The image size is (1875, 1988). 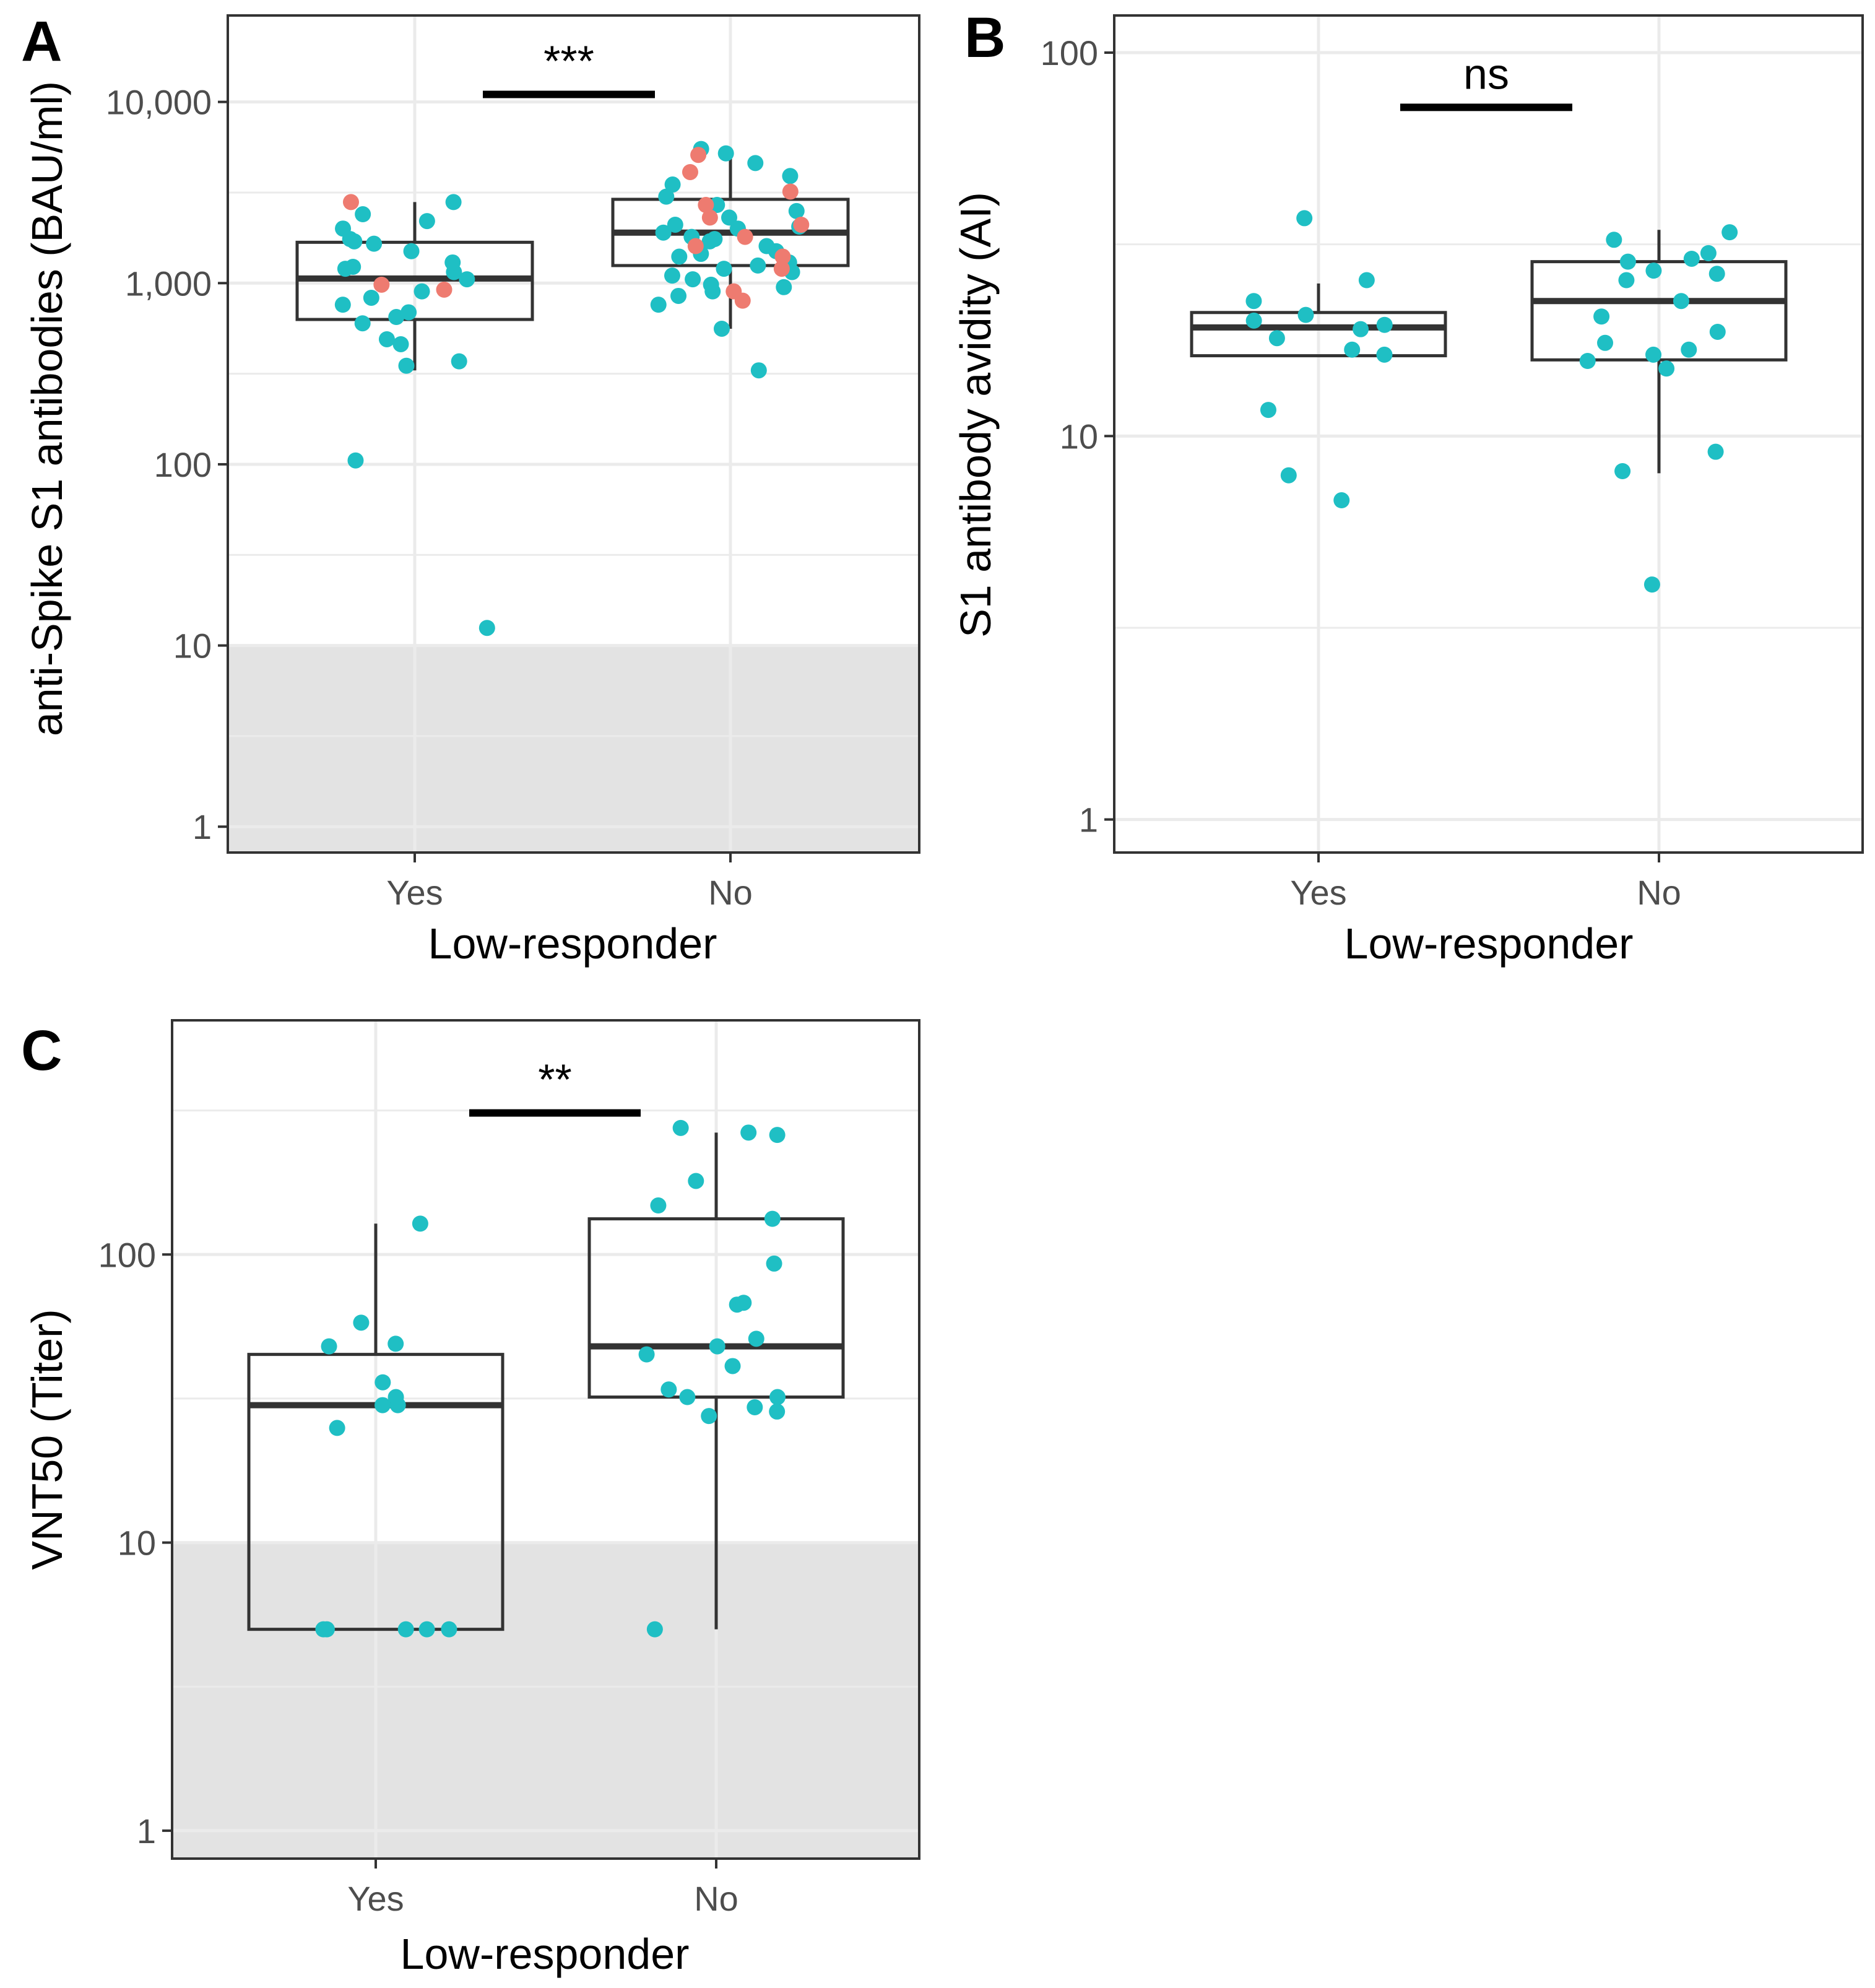 What do you see at coordinates (1489, 943) in the screenshot?
I see `panel-b-x-axis-title: Low-responder` at bounding box center [1489, 943].